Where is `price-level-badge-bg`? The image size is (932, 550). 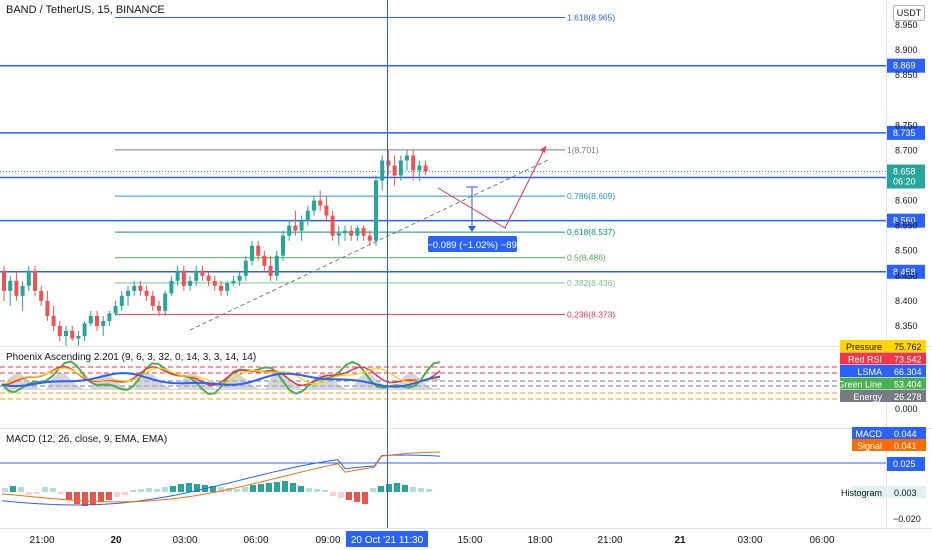 price-level-badge-bg is located at coordinates (906, 65).